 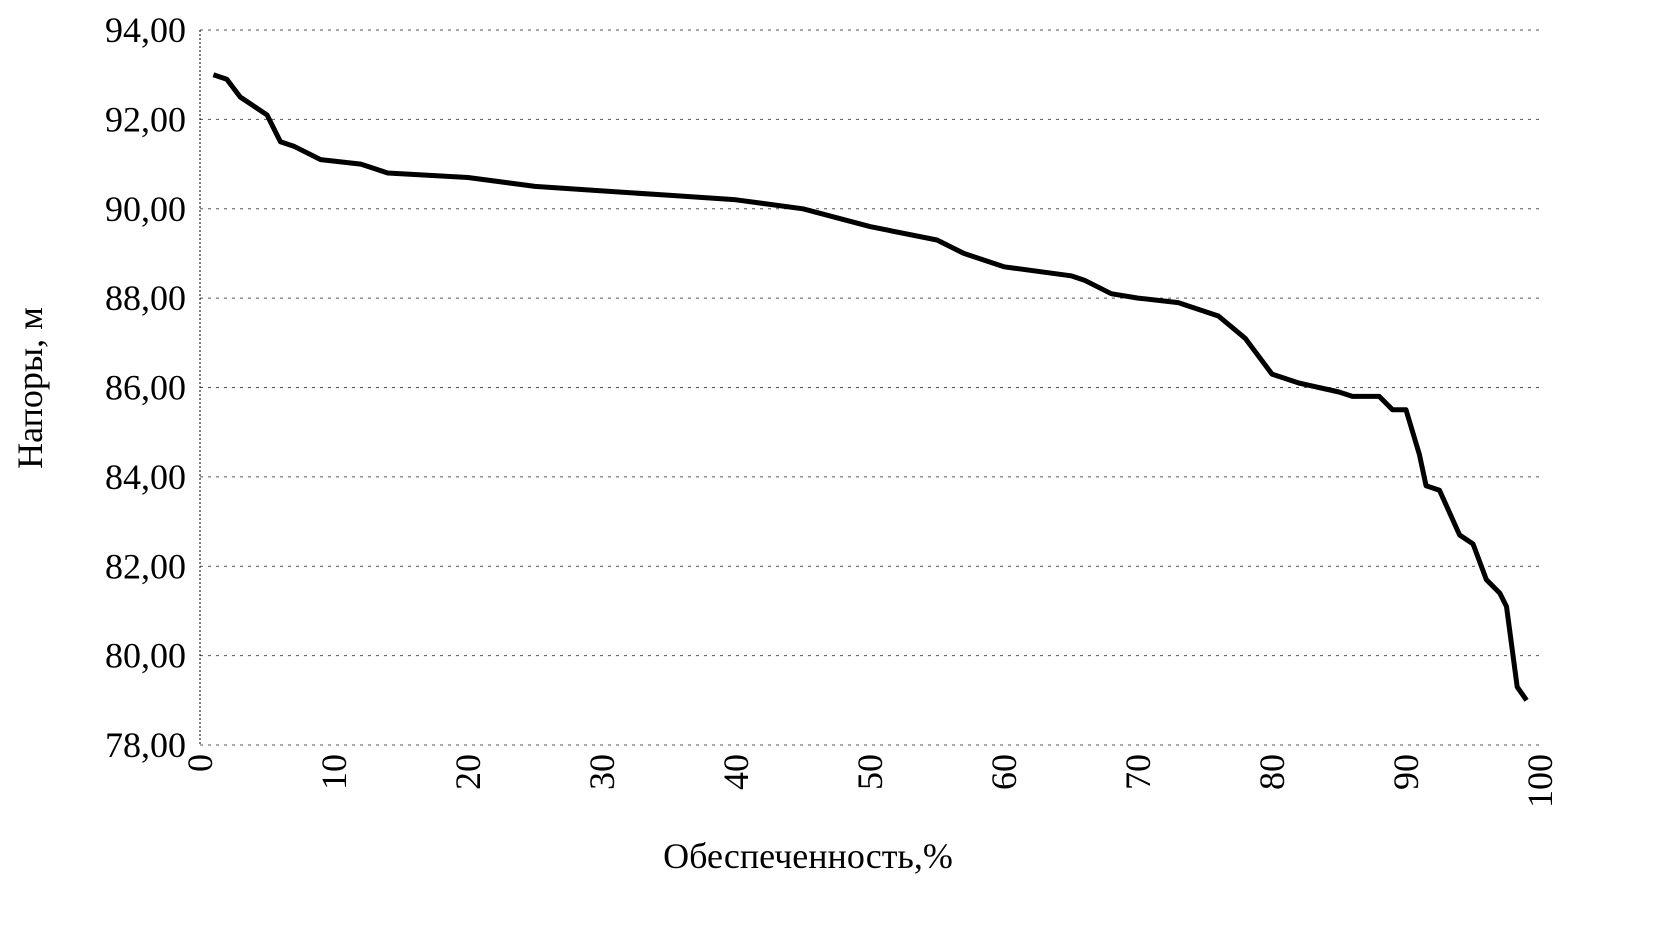 What do you see at coordinates (200, 763) in the screenshot?
I see `x-tick-label: 0` at bounding box center [200, 763].